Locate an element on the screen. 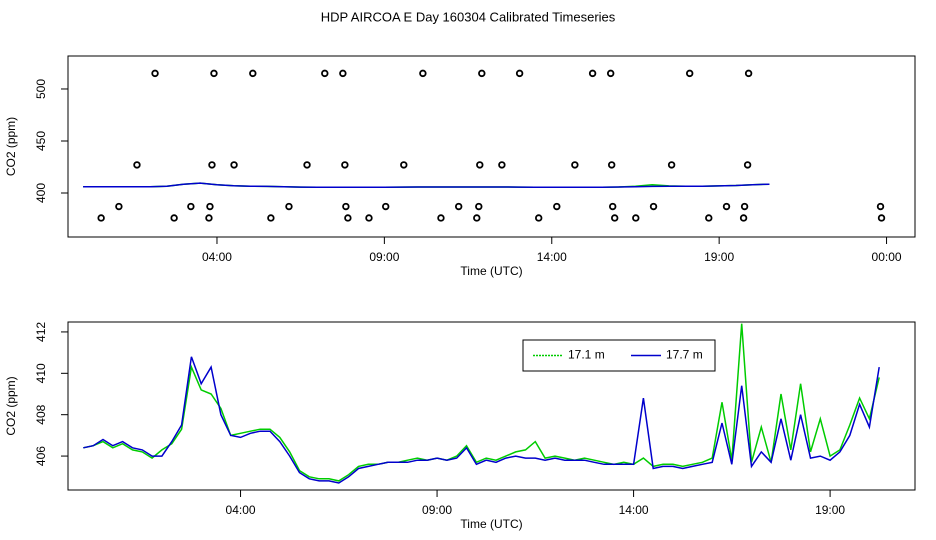 This screenshot has height=540, width=936. y-tick-label: 412 is located at coordinates (41, 332).